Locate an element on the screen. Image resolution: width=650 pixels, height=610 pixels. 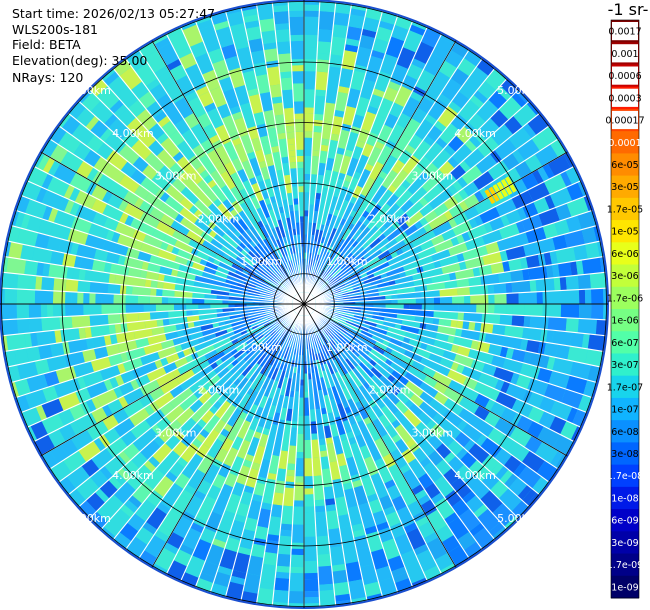
range-ring-label: 5.00km is located at coordinates (90, 518).